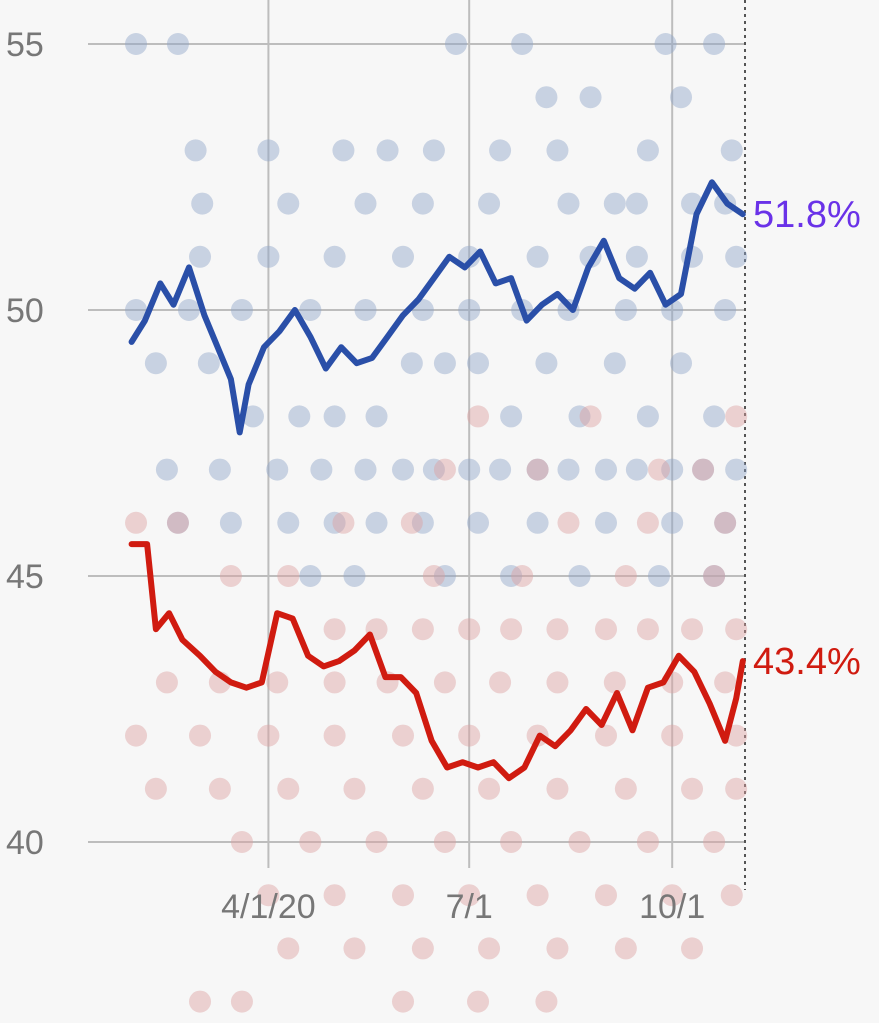 The height and width of the screenshot is (1023, 879). Describe the element at coordinates (807, 662) in the screenshot. I see `end-value-label: 43.4%` at that location.